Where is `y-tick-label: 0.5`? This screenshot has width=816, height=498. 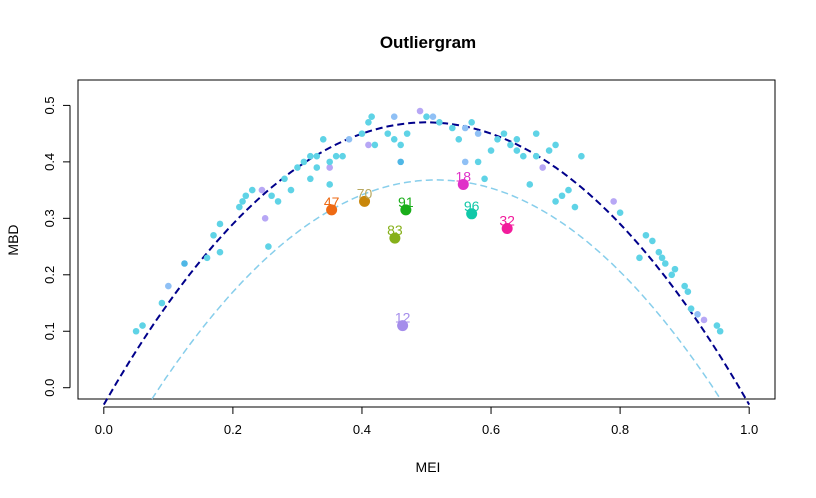
y-tick-label: 0.5 is located at coordinates (49, 105).